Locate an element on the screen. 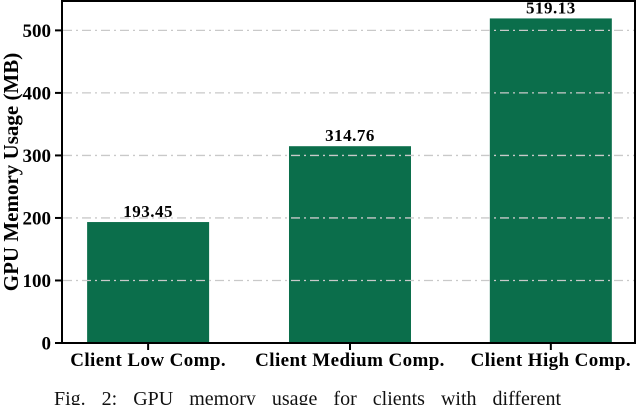 Image resolution: width=640 pixels, height=405 pixels. x-tick-label: Client High Comp. is located at coordinates (551, 360).